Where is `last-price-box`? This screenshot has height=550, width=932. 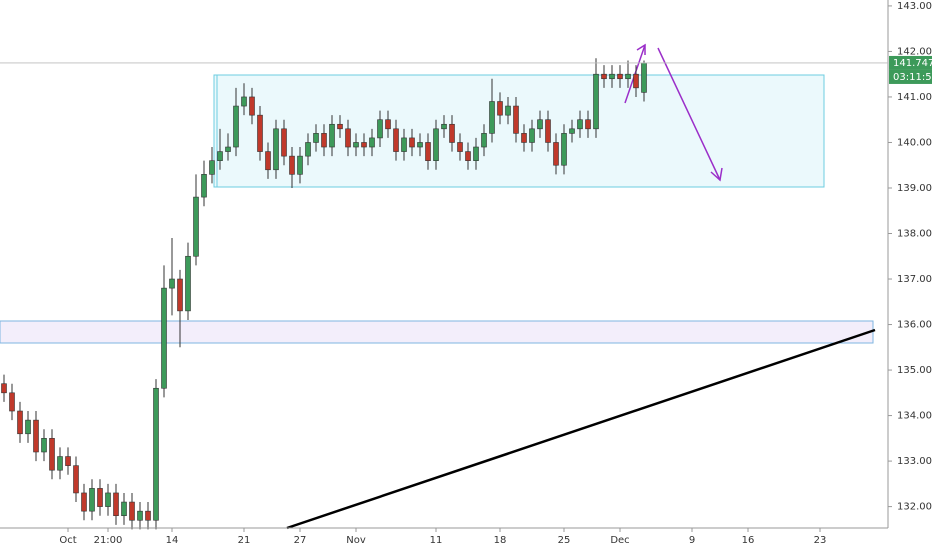 last-price-box is located at coordinates (910, 62).